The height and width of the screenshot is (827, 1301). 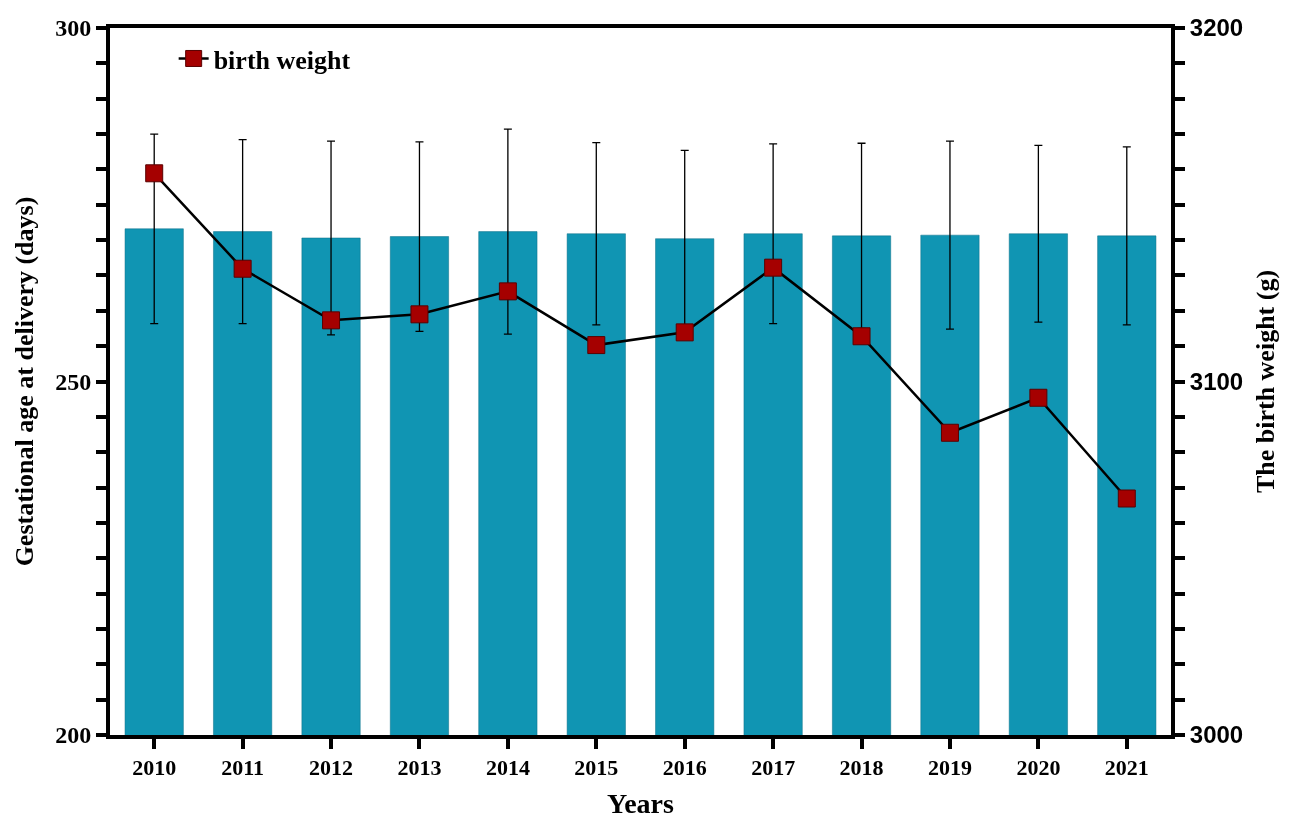 What do you see at coordinates (641, 803) in the screenshot?
I see `x-axis-title: Years` at bounding box center [641, 803].